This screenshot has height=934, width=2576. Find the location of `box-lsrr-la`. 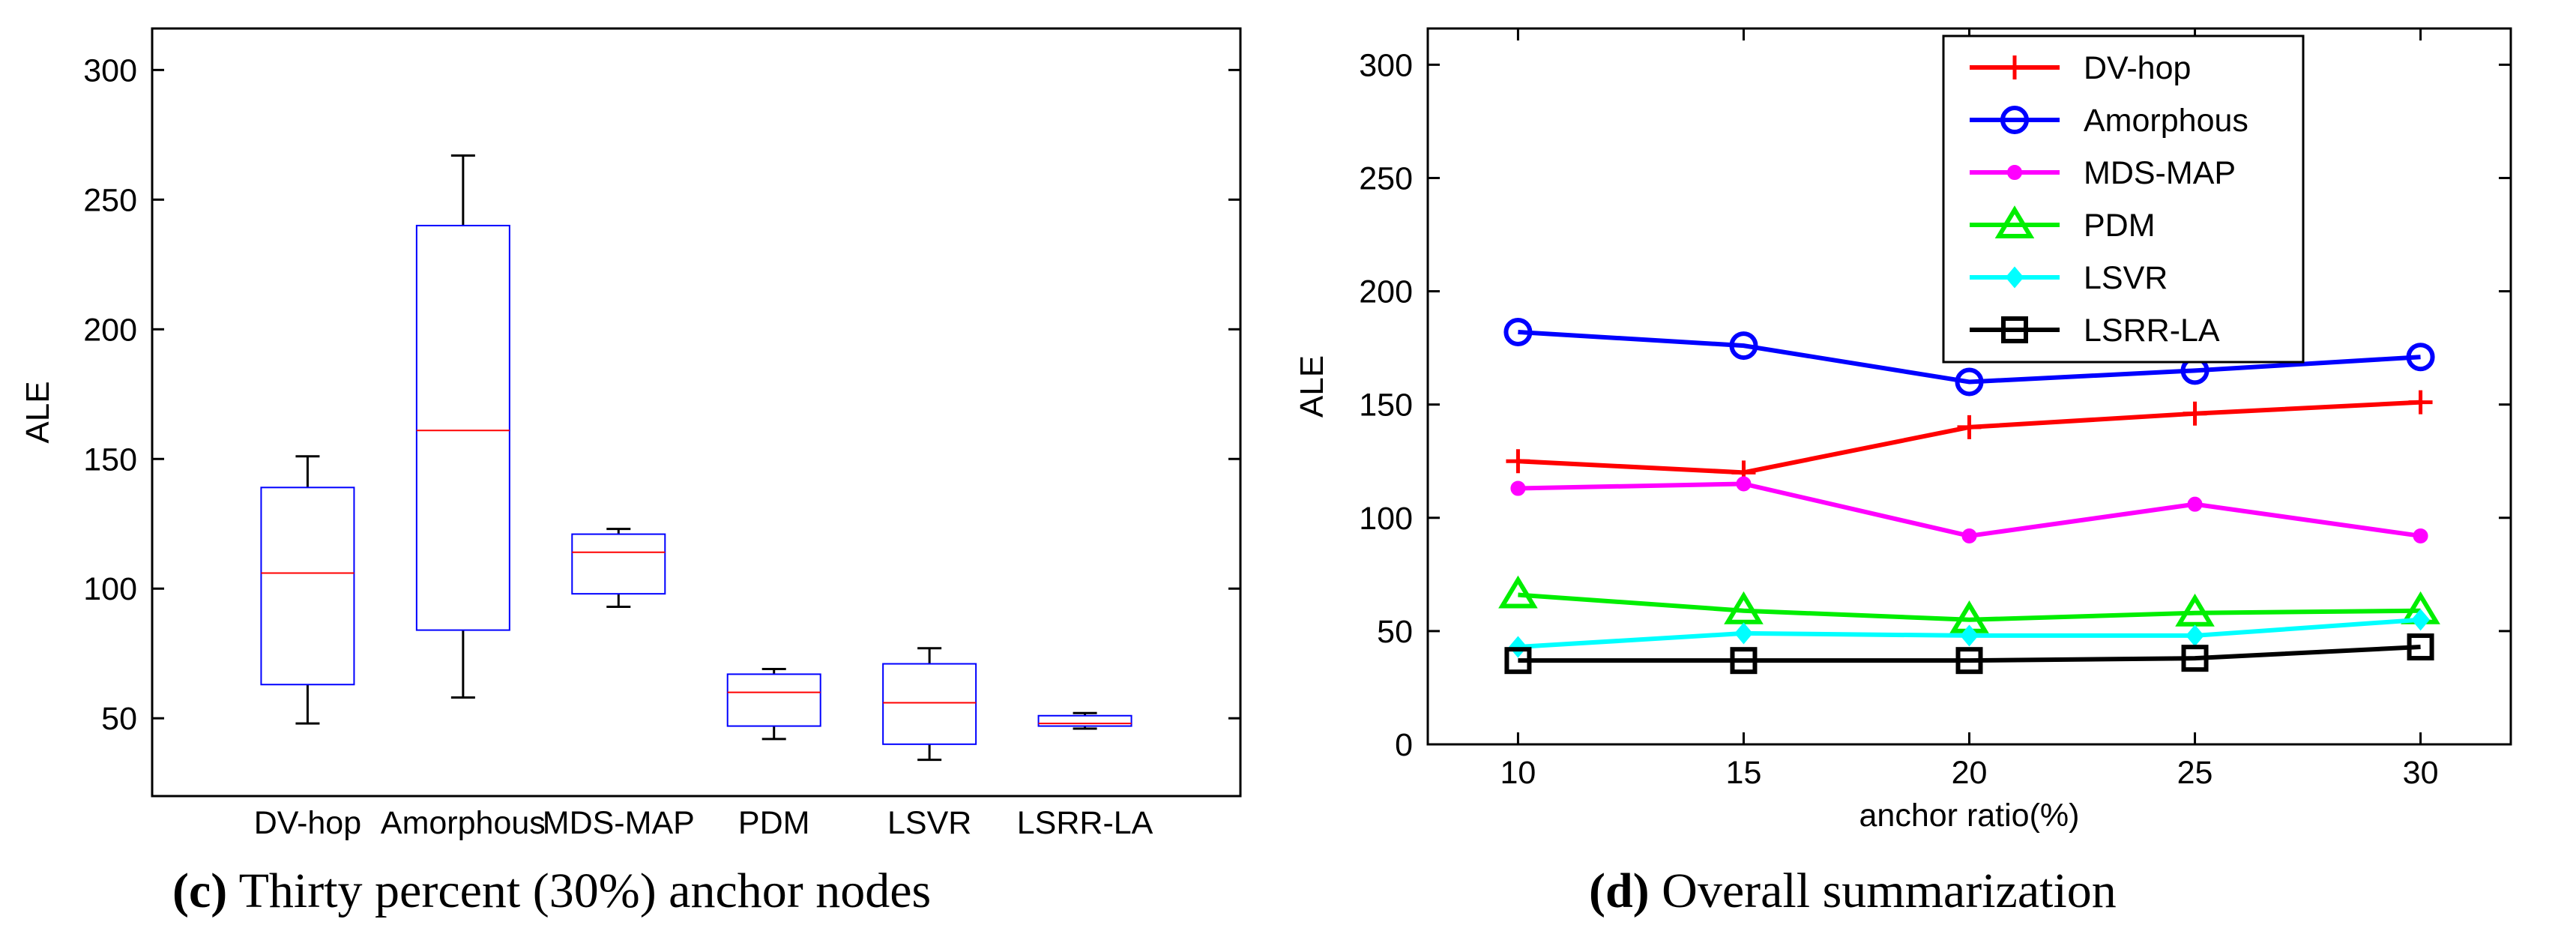

box-lsrr-la is located at coordinates (1084, 720).